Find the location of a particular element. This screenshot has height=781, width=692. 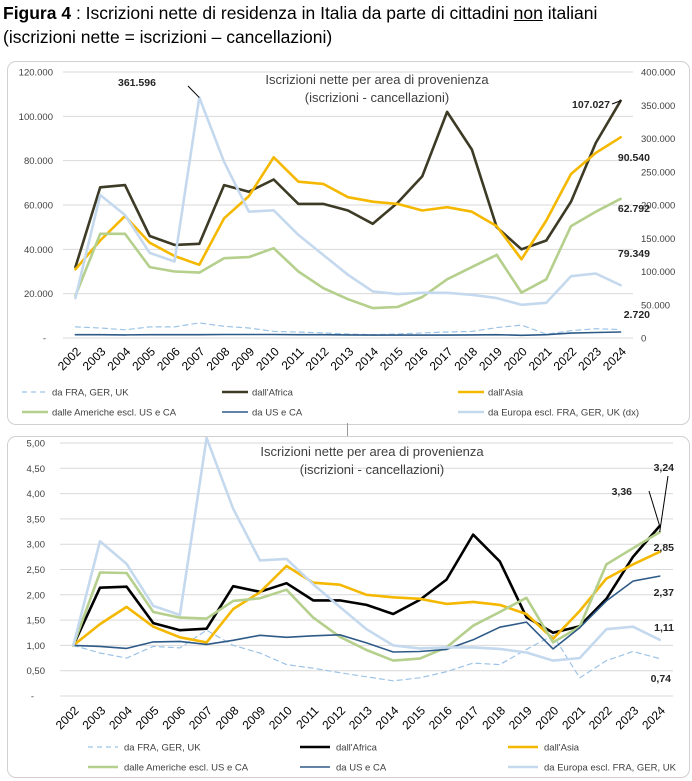

data-label: 90.540 is located at coordinates (634, 158).